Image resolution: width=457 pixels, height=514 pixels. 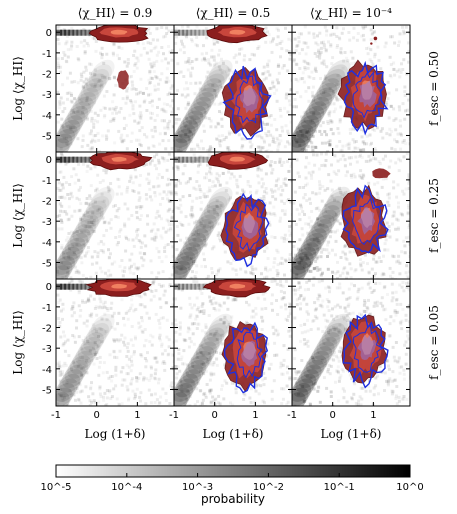 What do you see at coordinates (56, 415) in the screenshot?
I see `x-tick-label: -1` at bounding box center [56, 415].